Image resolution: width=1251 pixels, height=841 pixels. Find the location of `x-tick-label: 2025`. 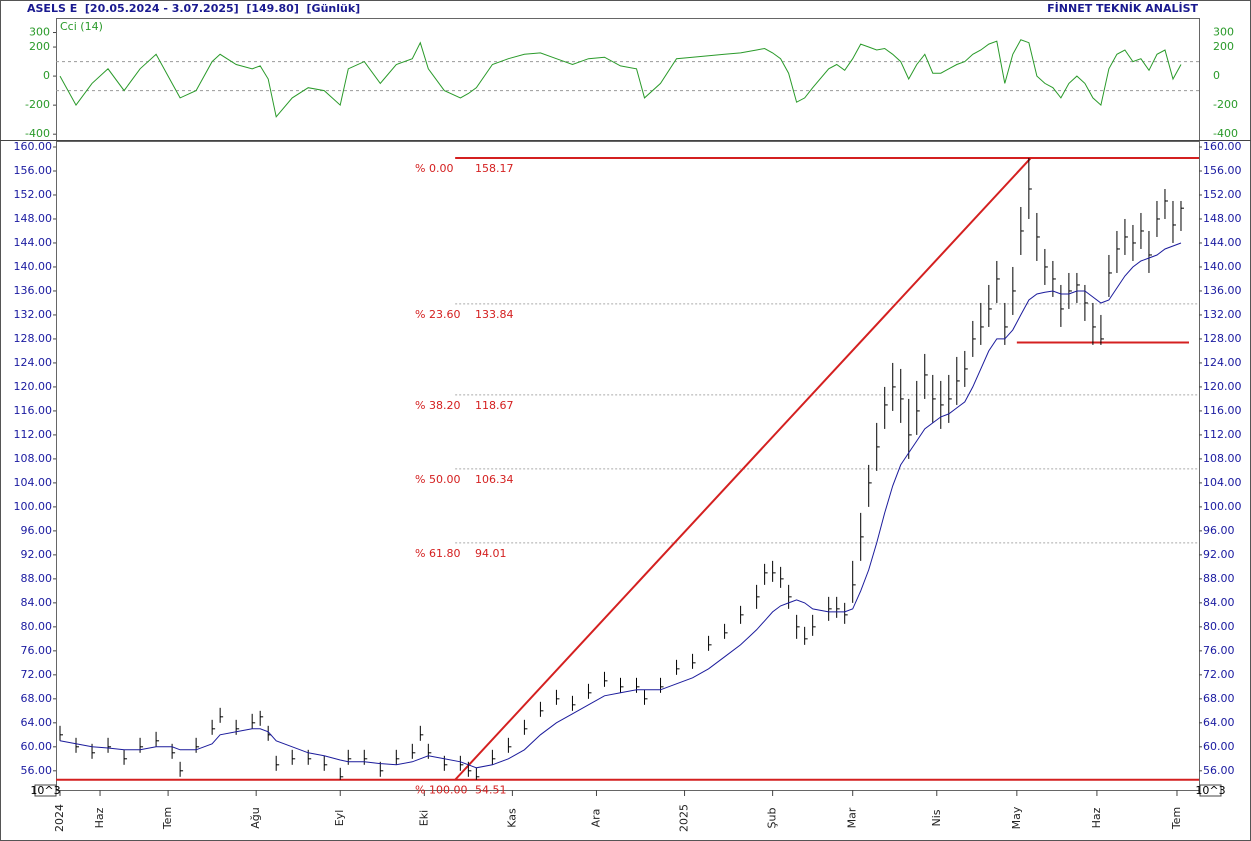

x-tick-label: 2025 is located at coordinates (684, 818).